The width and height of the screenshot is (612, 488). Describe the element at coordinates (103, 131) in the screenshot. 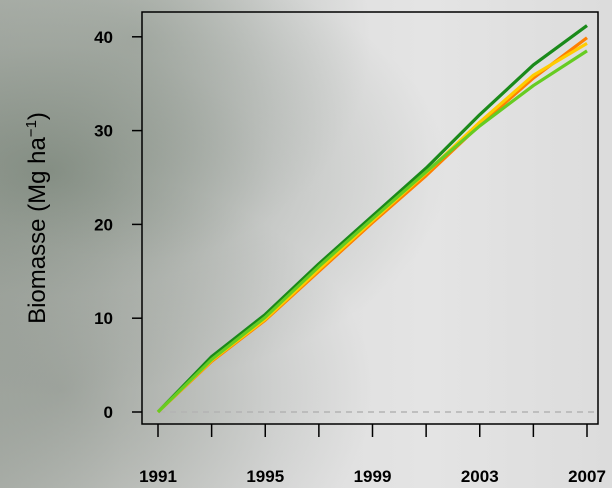

I see `y-tick-label: 30` at that location.